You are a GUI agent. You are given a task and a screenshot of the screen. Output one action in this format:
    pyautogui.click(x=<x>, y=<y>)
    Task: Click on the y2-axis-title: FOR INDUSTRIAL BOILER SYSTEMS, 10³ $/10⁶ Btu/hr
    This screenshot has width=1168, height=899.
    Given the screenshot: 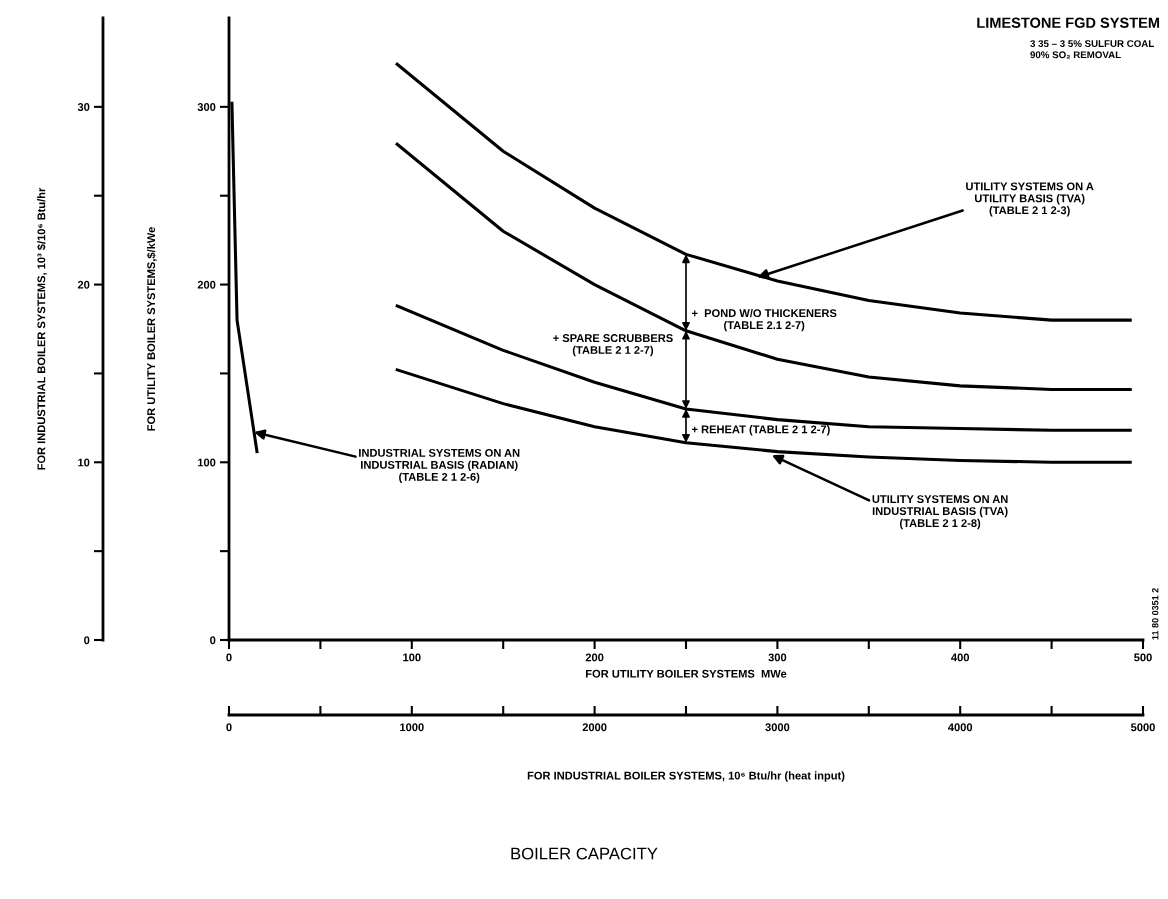 What is the action you would take?
    pyautogui.click(x=41, y=328)
    